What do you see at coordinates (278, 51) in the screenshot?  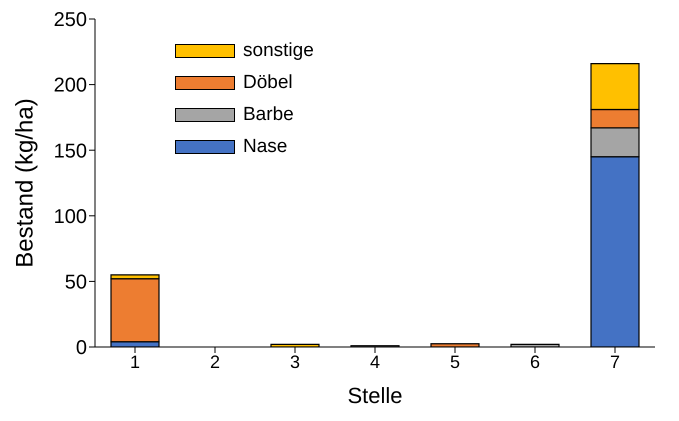 I see `legend-label: sonstige` at bounding box center [278, 51].